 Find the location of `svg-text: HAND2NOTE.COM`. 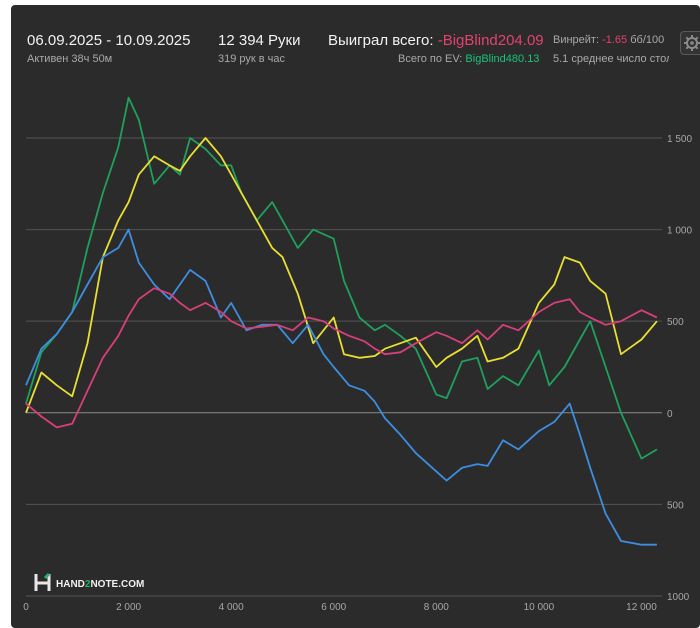

svg-text: HAND2NOTE.COM is located at coordinates (100, 584).